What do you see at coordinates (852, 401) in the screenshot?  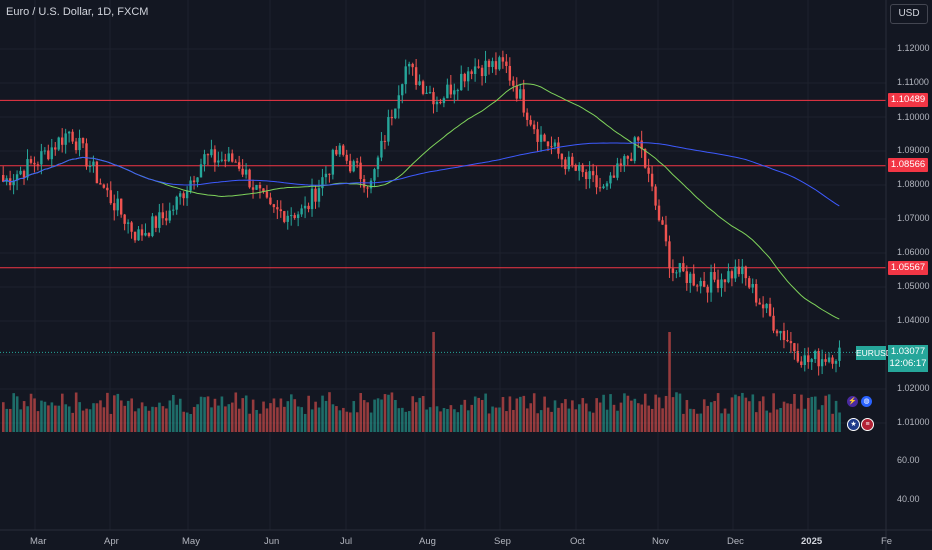 I see `lightning-icon: ⚡` at bounding box center [852, 401].